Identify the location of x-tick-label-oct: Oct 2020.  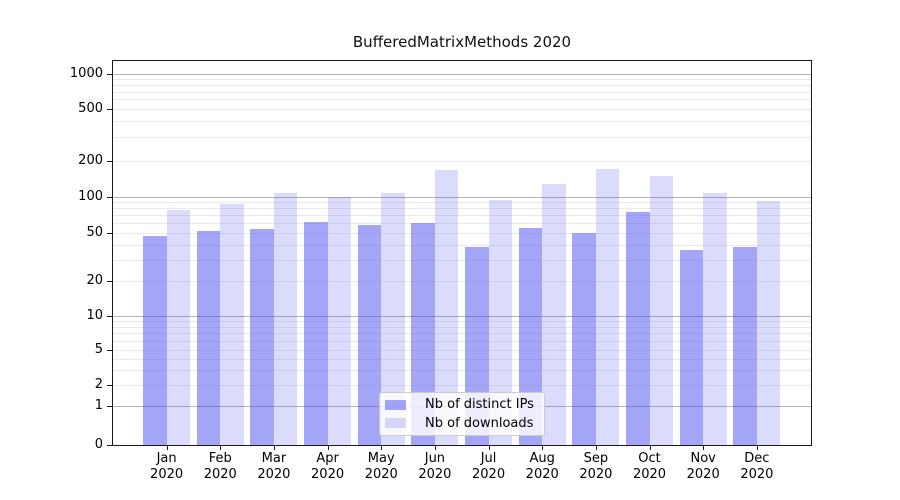
(649, 466).